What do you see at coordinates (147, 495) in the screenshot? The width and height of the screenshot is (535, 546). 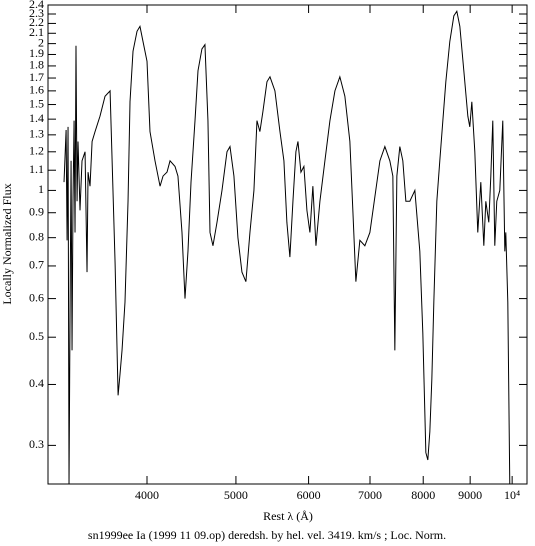 I see `x-tick-label: 4000` at bounding box center [147, 495].